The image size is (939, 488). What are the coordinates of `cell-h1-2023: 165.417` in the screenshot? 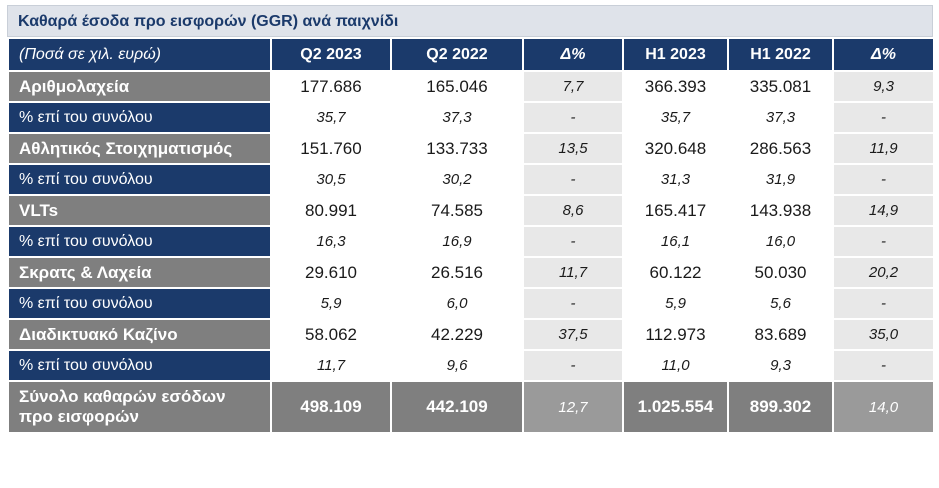 It's located at (675, 210).